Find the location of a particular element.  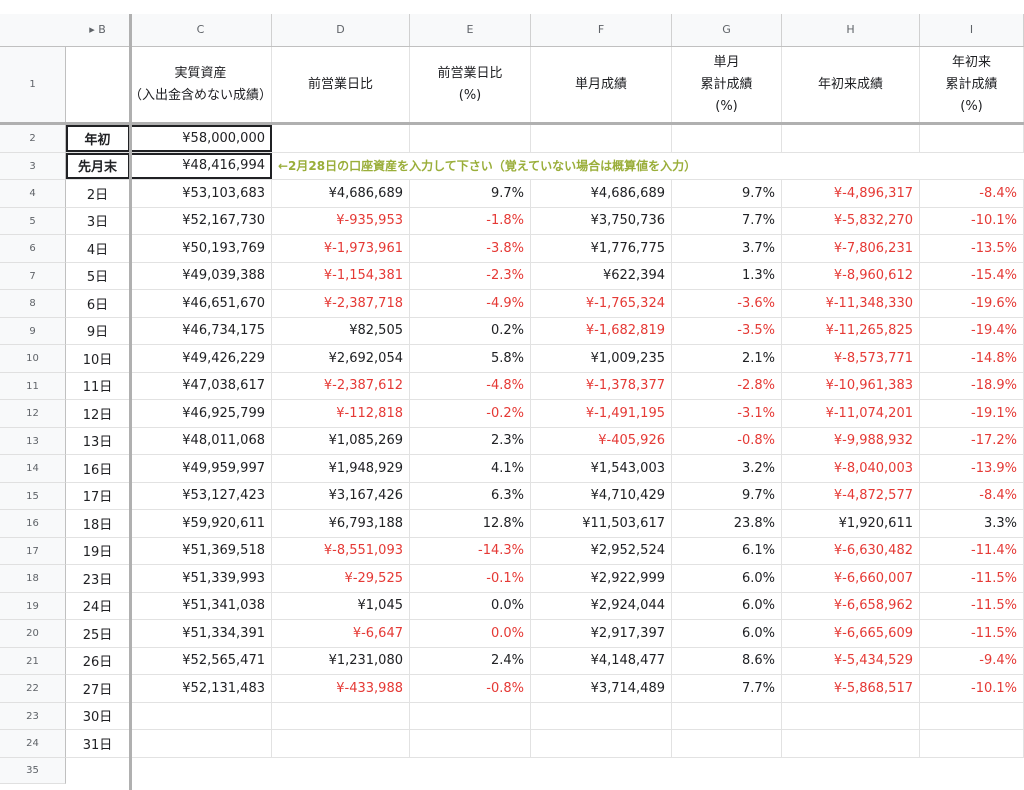

cell-g: 6.0% is located at coordinates (727, 578).